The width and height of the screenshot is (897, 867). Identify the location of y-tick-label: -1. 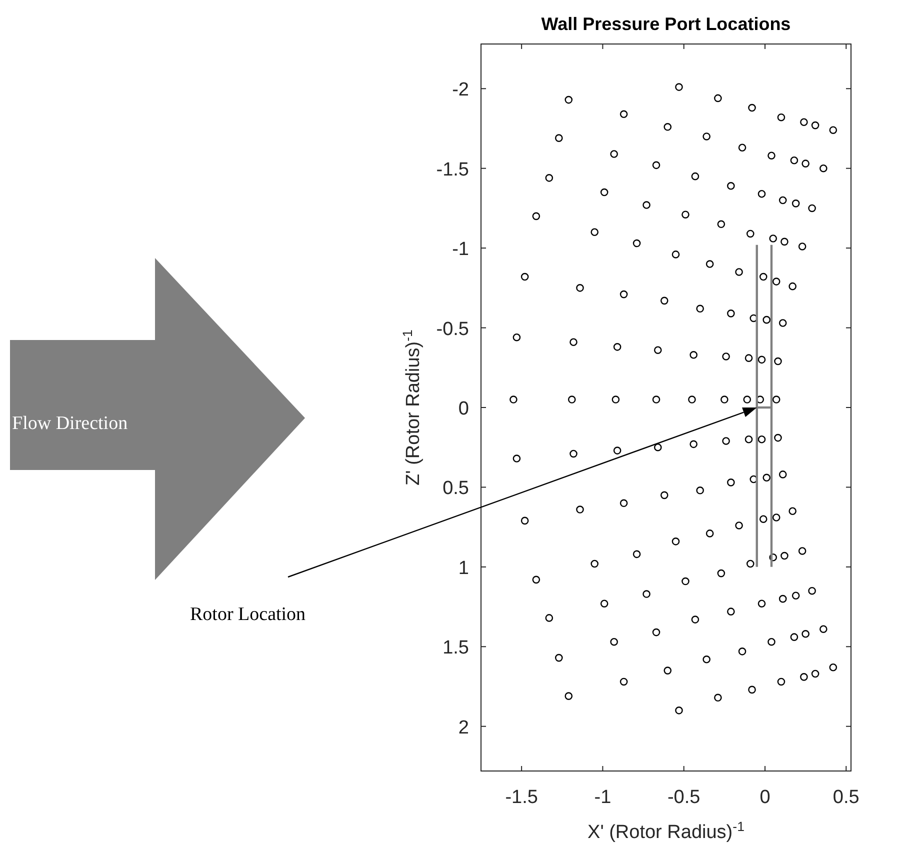
(460, 249).